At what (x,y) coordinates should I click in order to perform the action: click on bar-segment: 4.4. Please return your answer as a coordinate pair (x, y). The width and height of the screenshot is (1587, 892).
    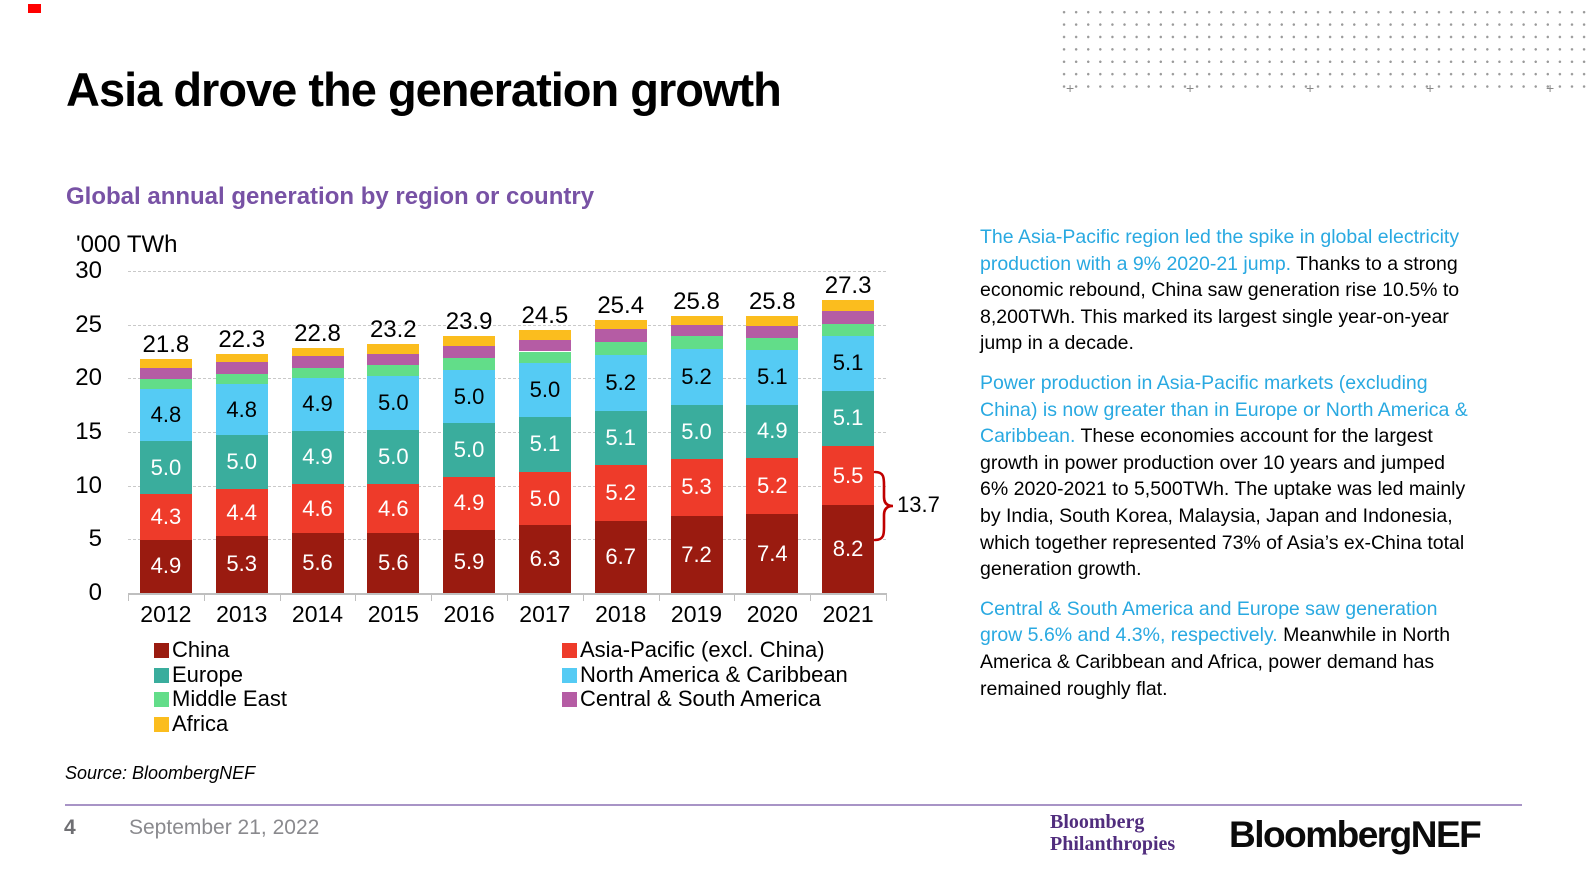
    Looking at the image, I should click on (241, 512).